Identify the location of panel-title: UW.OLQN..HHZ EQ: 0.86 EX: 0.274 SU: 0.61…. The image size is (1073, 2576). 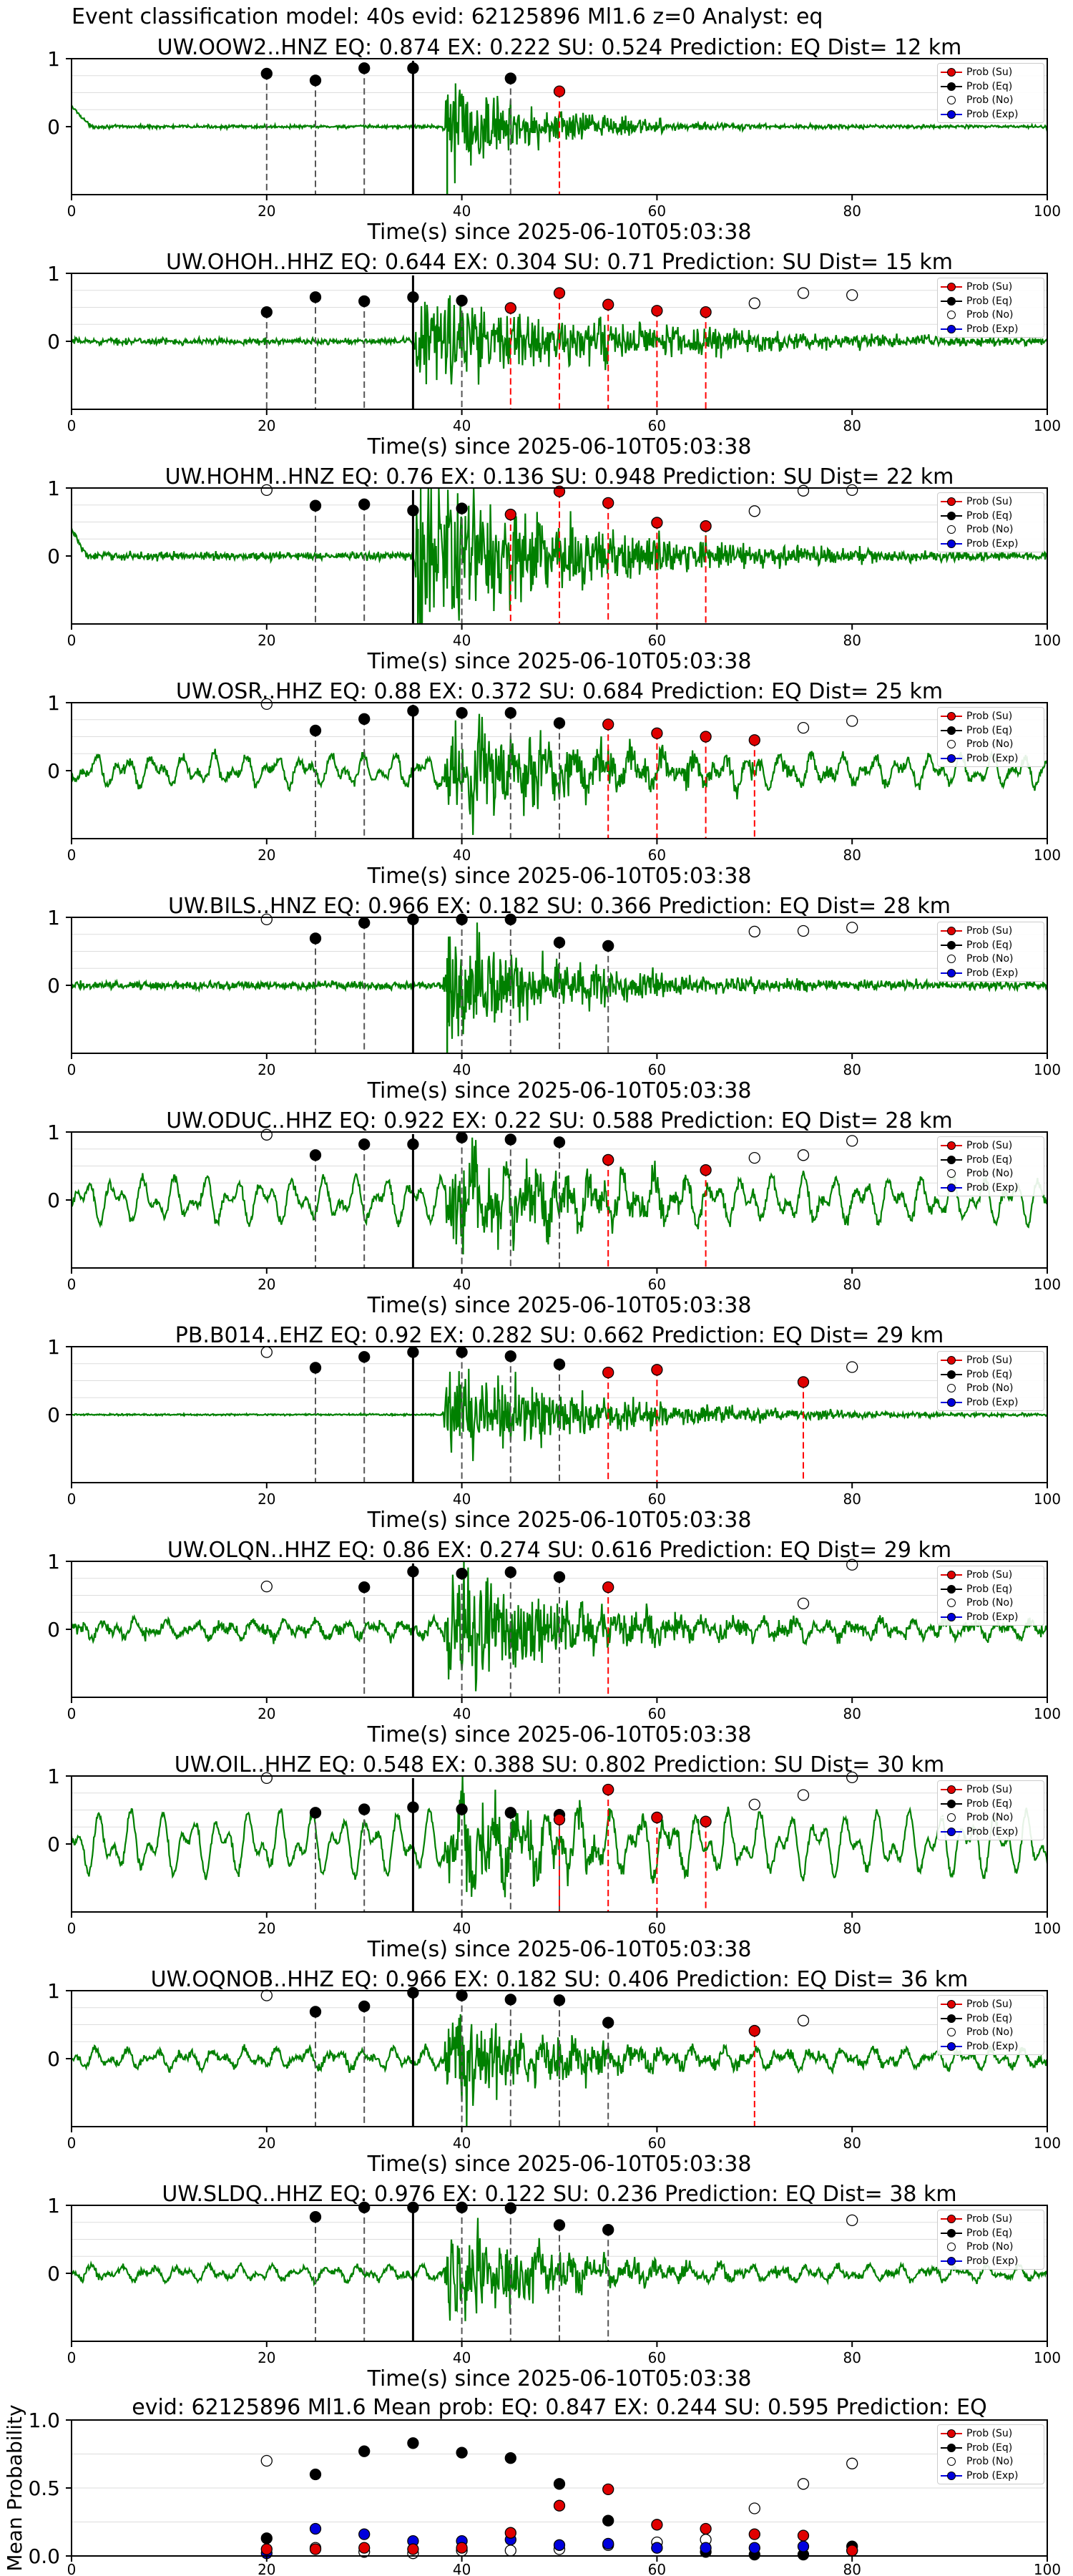
(559, 1550).